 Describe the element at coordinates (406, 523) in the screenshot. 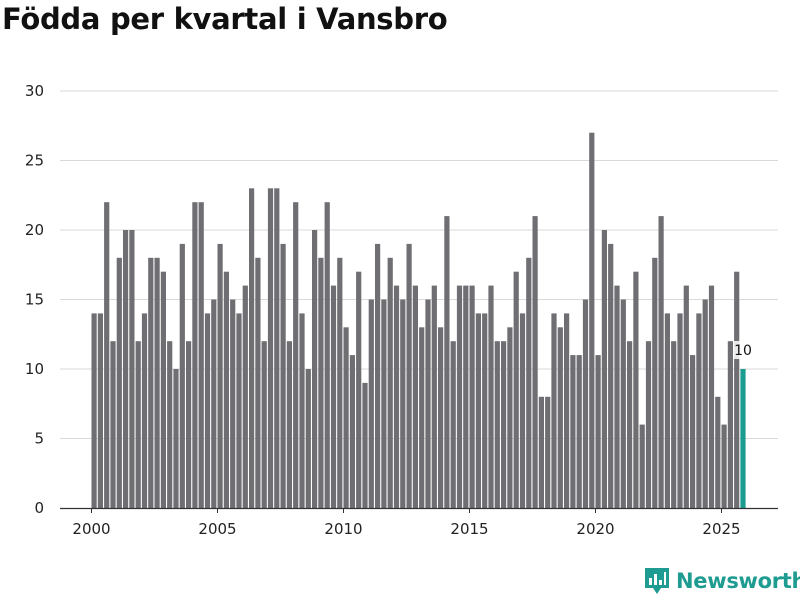

I see `x-axis-ticks: 2000 2005 2010 2015 2020 2025` at that location.